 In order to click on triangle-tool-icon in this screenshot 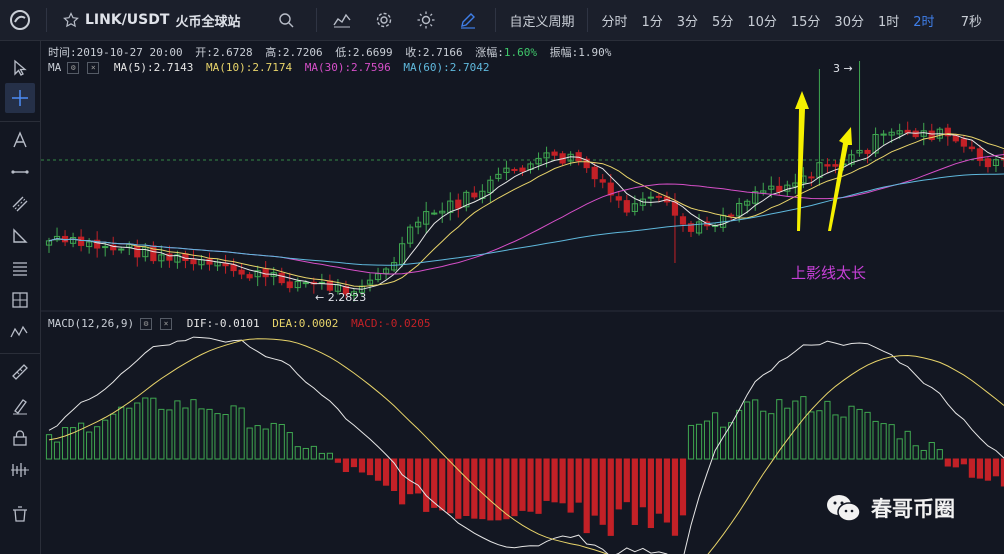, I will do `click(20, 236)`.